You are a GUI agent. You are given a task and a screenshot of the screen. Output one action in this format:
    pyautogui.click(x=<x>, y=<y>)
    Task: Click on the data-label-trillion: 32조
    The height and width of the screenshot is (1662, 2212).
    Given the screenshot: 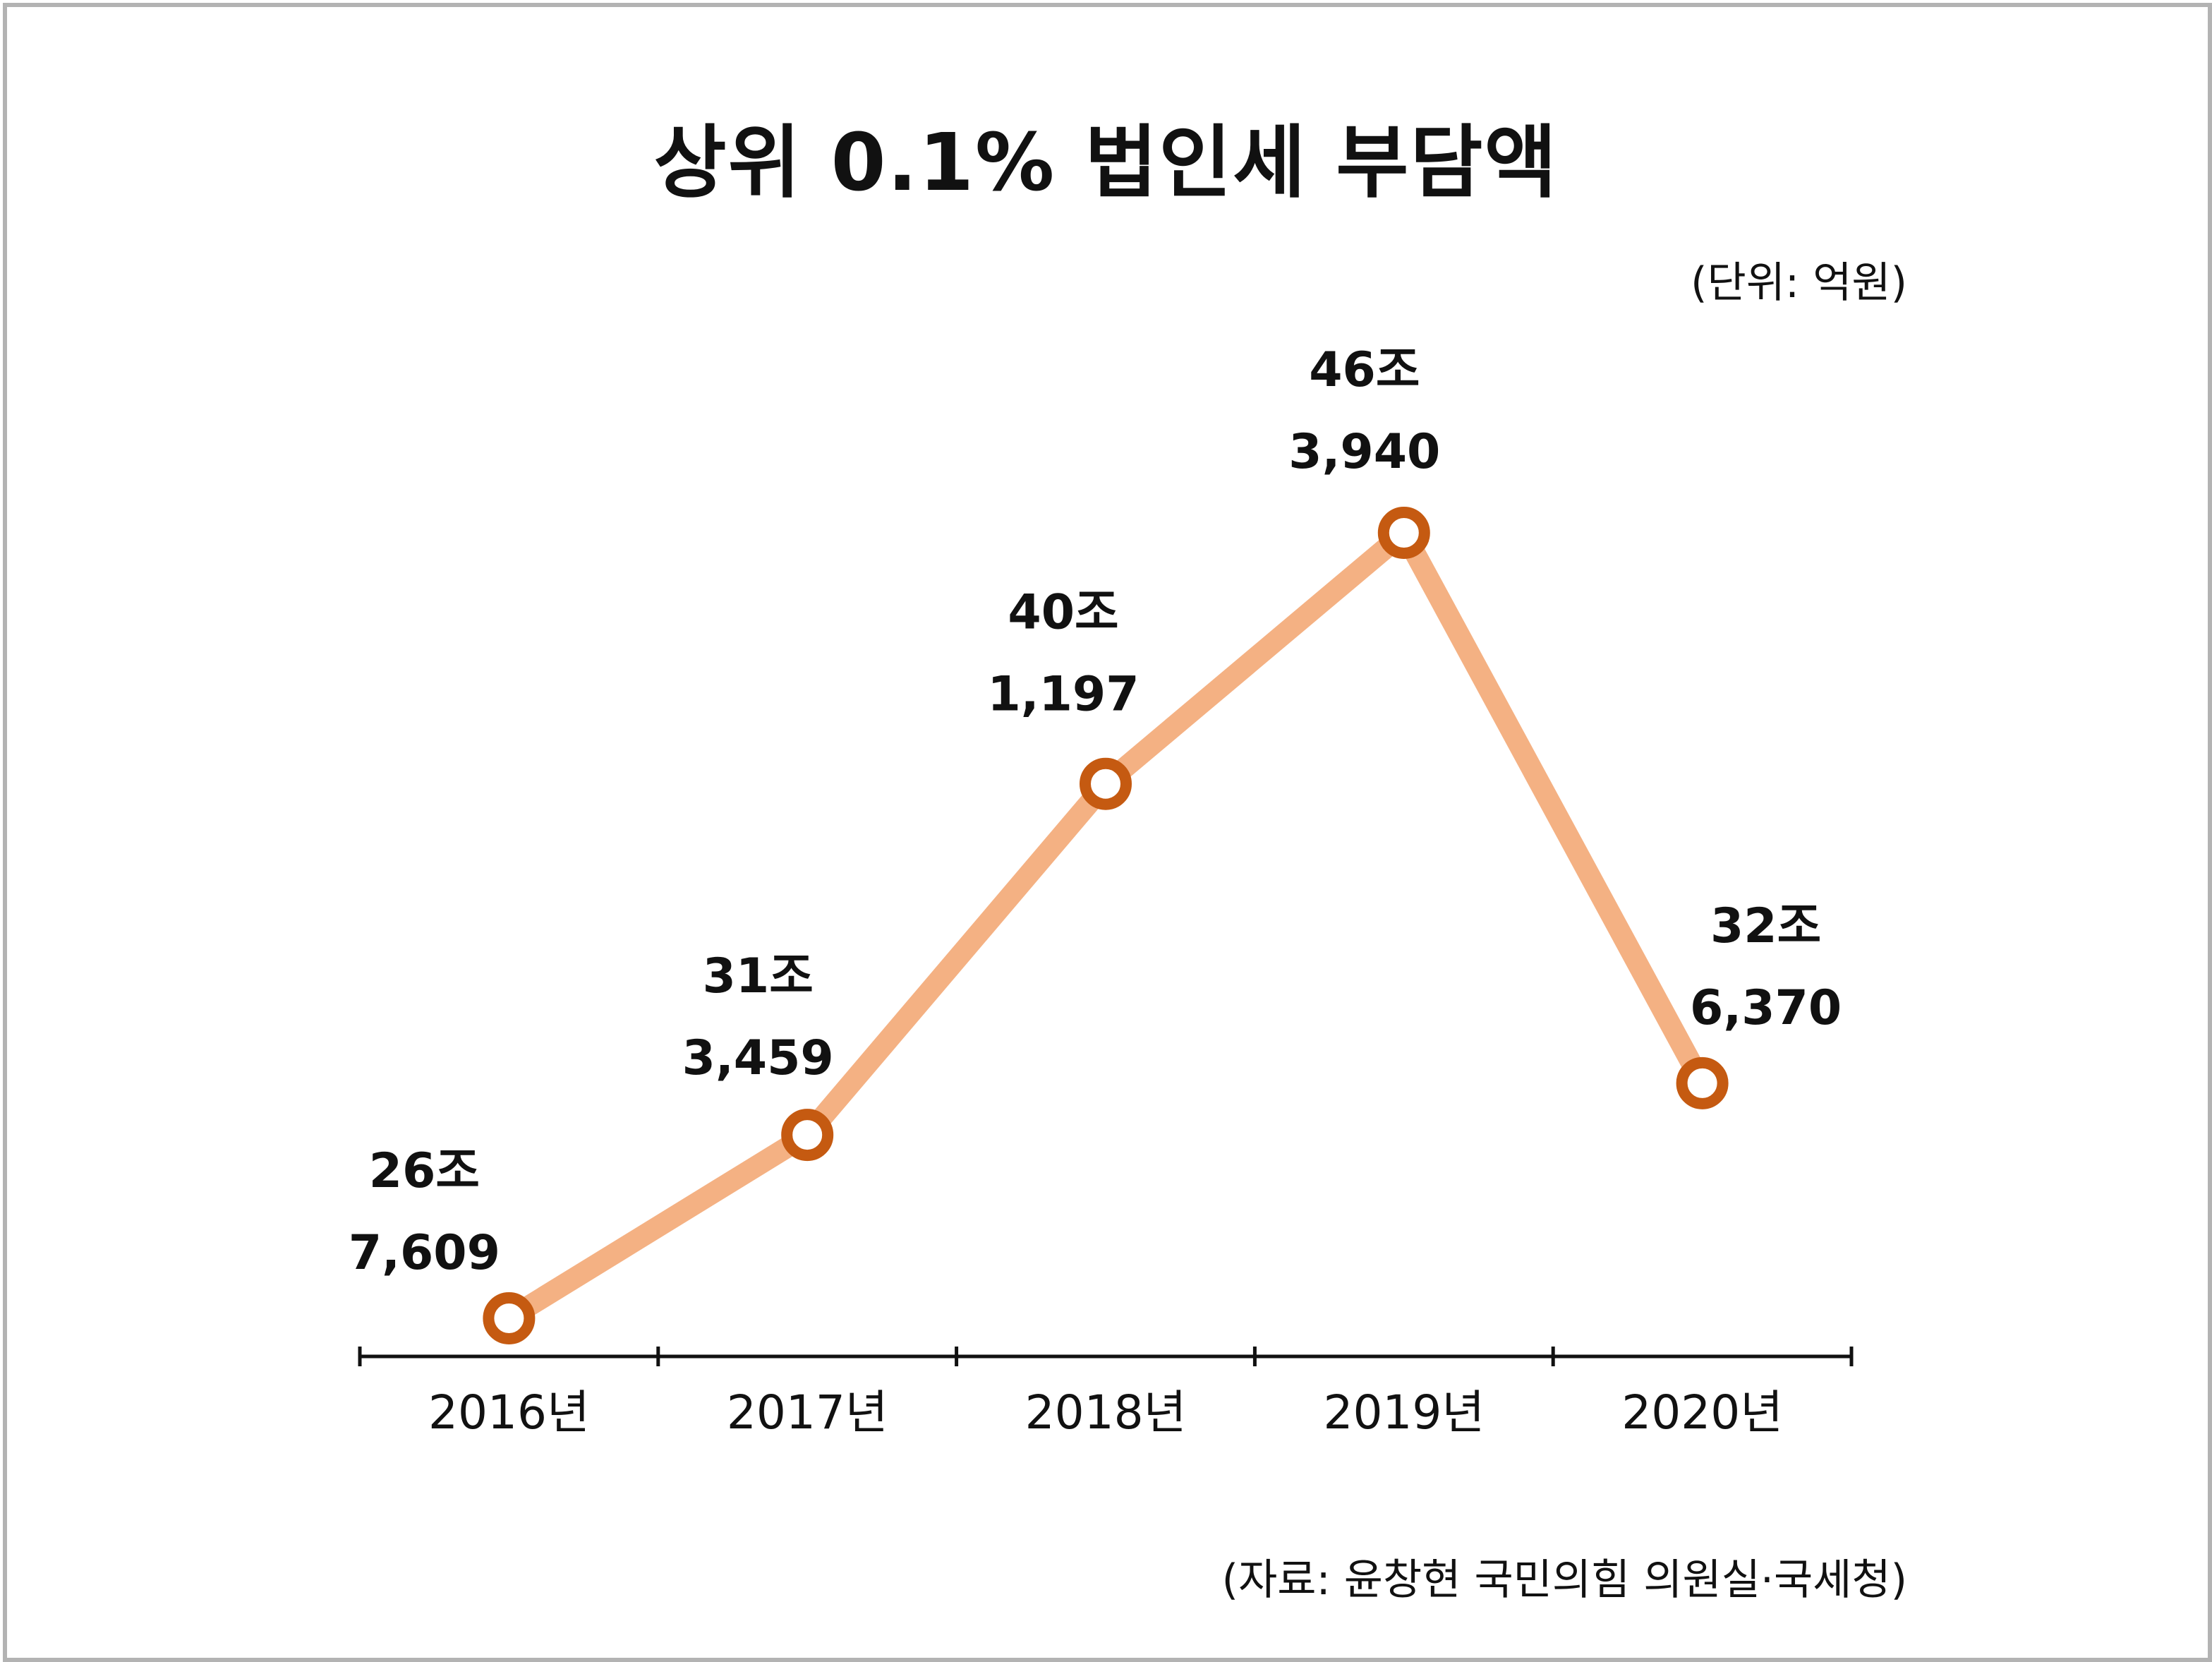 What is the action you would take?
    pyautogui.click(x=1765, y=926)
    